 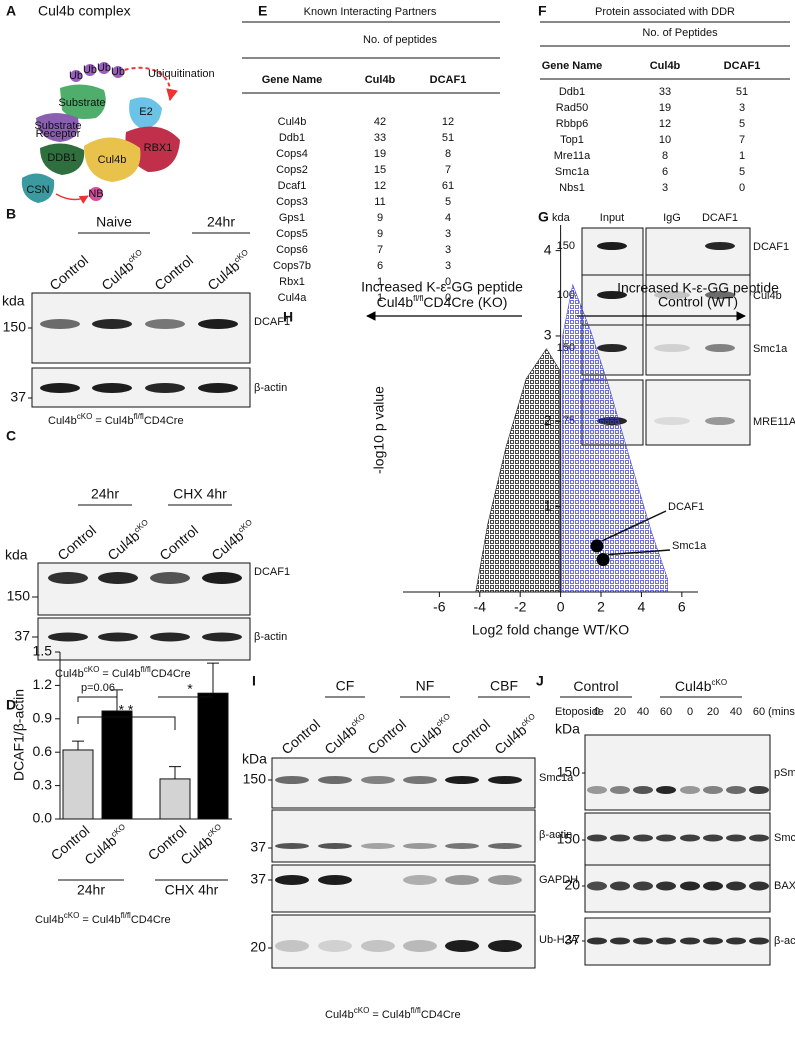 What do you see at coordinates (380, 186) in the screenshot?
I see `table-cell: 12` at bounding box center [380, 186].